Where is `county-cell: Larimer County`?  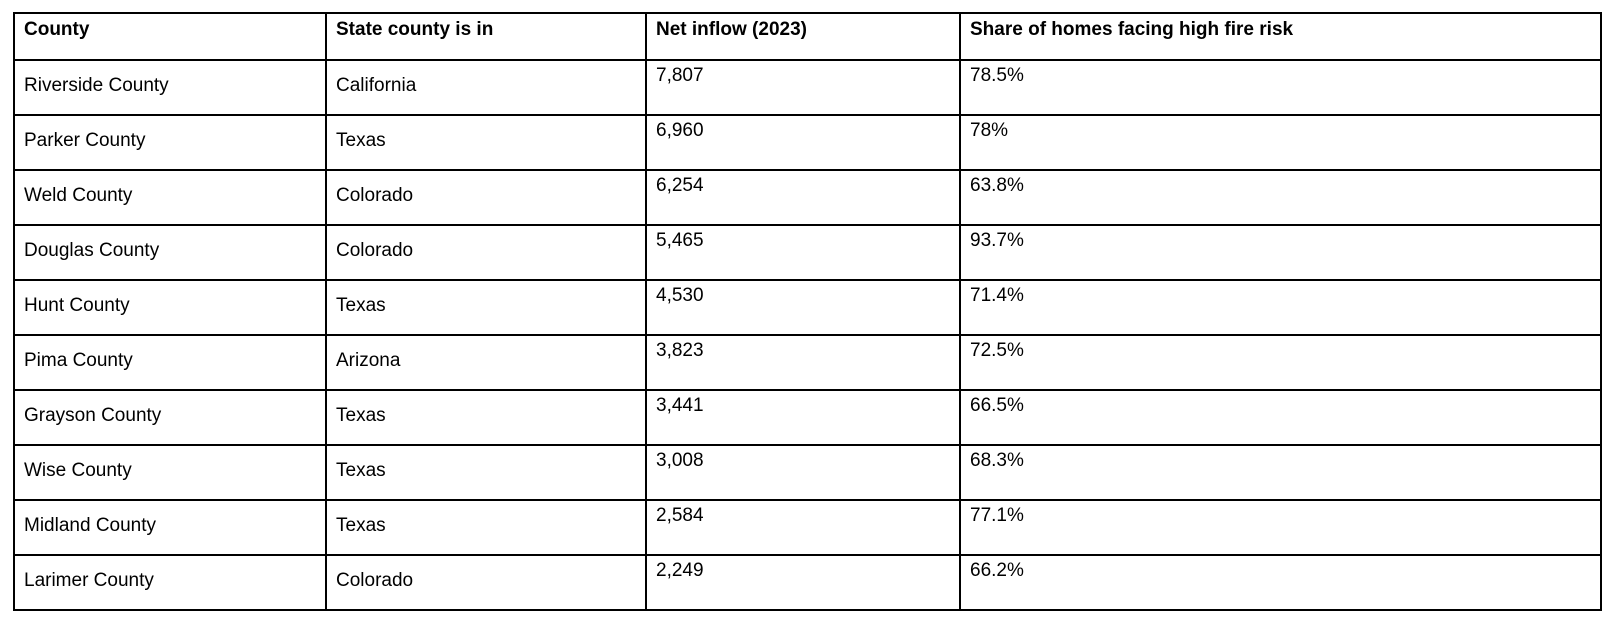
county-cell: Larimer County is located at coordinates (170, 582).